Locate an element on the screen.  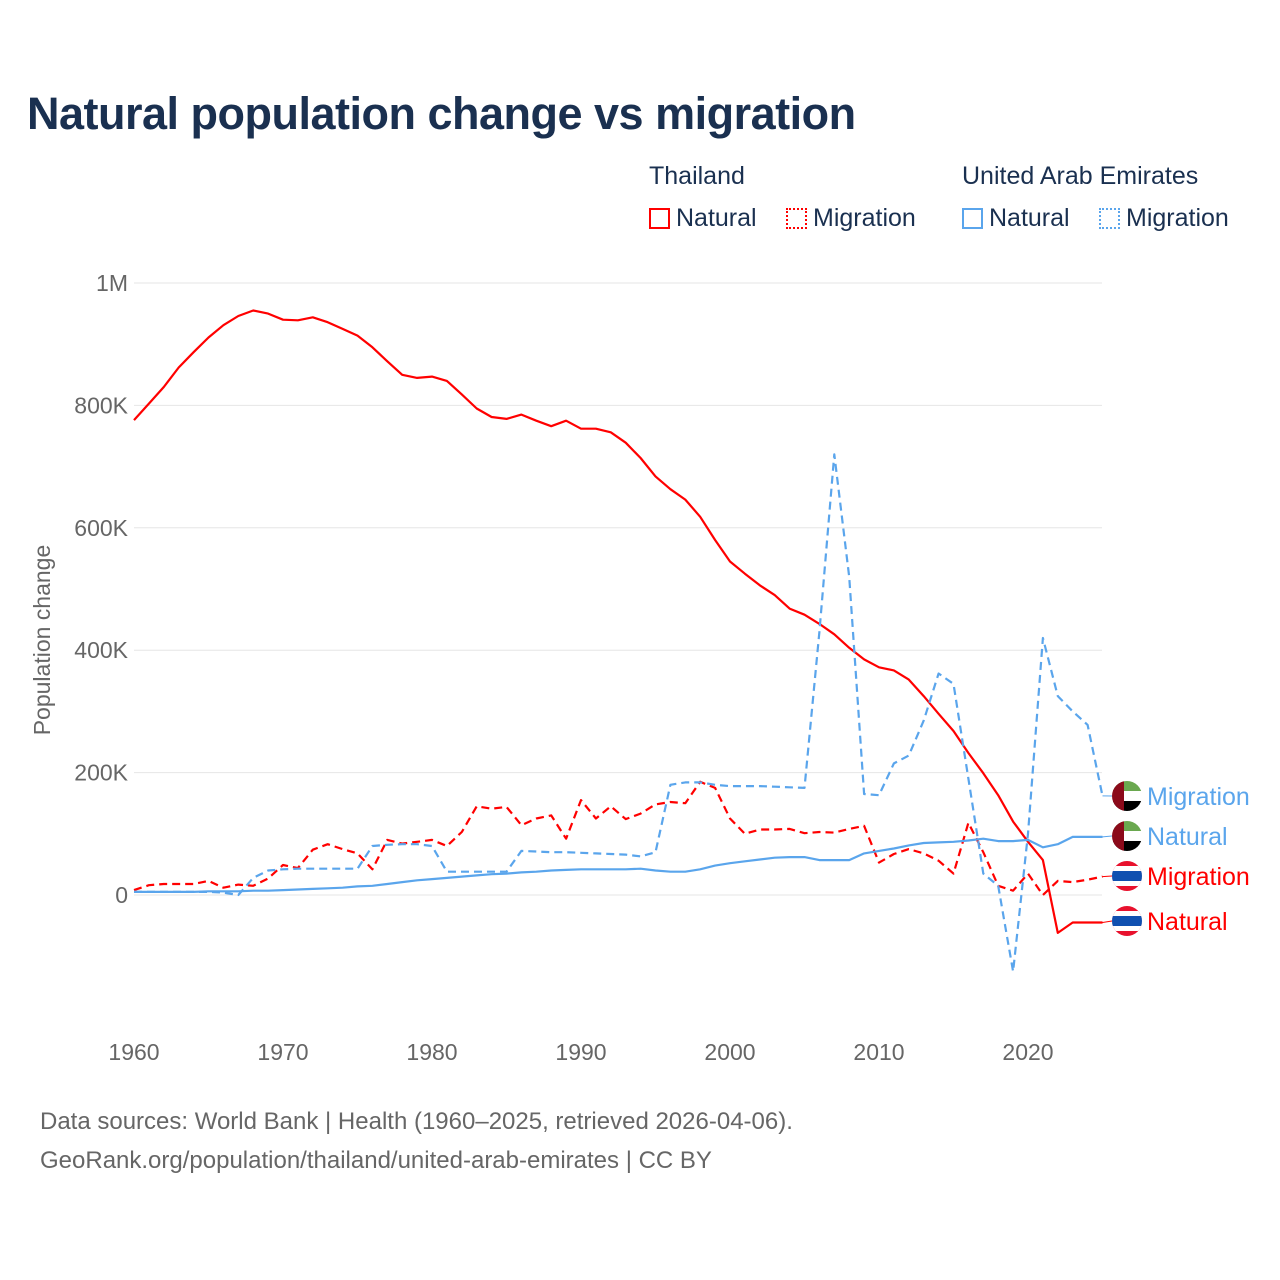
legend-item-uae-natural: Natural is located at coordinates (1016, 218).